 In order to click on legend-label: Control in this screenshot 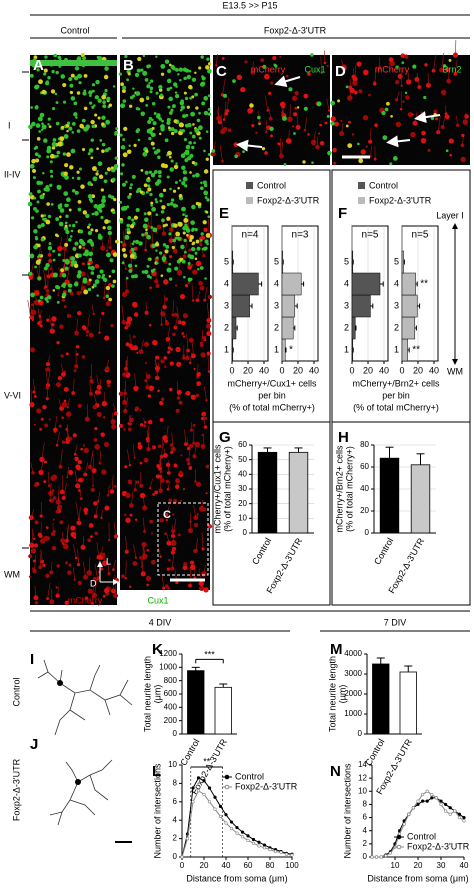, I will do `click(383, 185)`.